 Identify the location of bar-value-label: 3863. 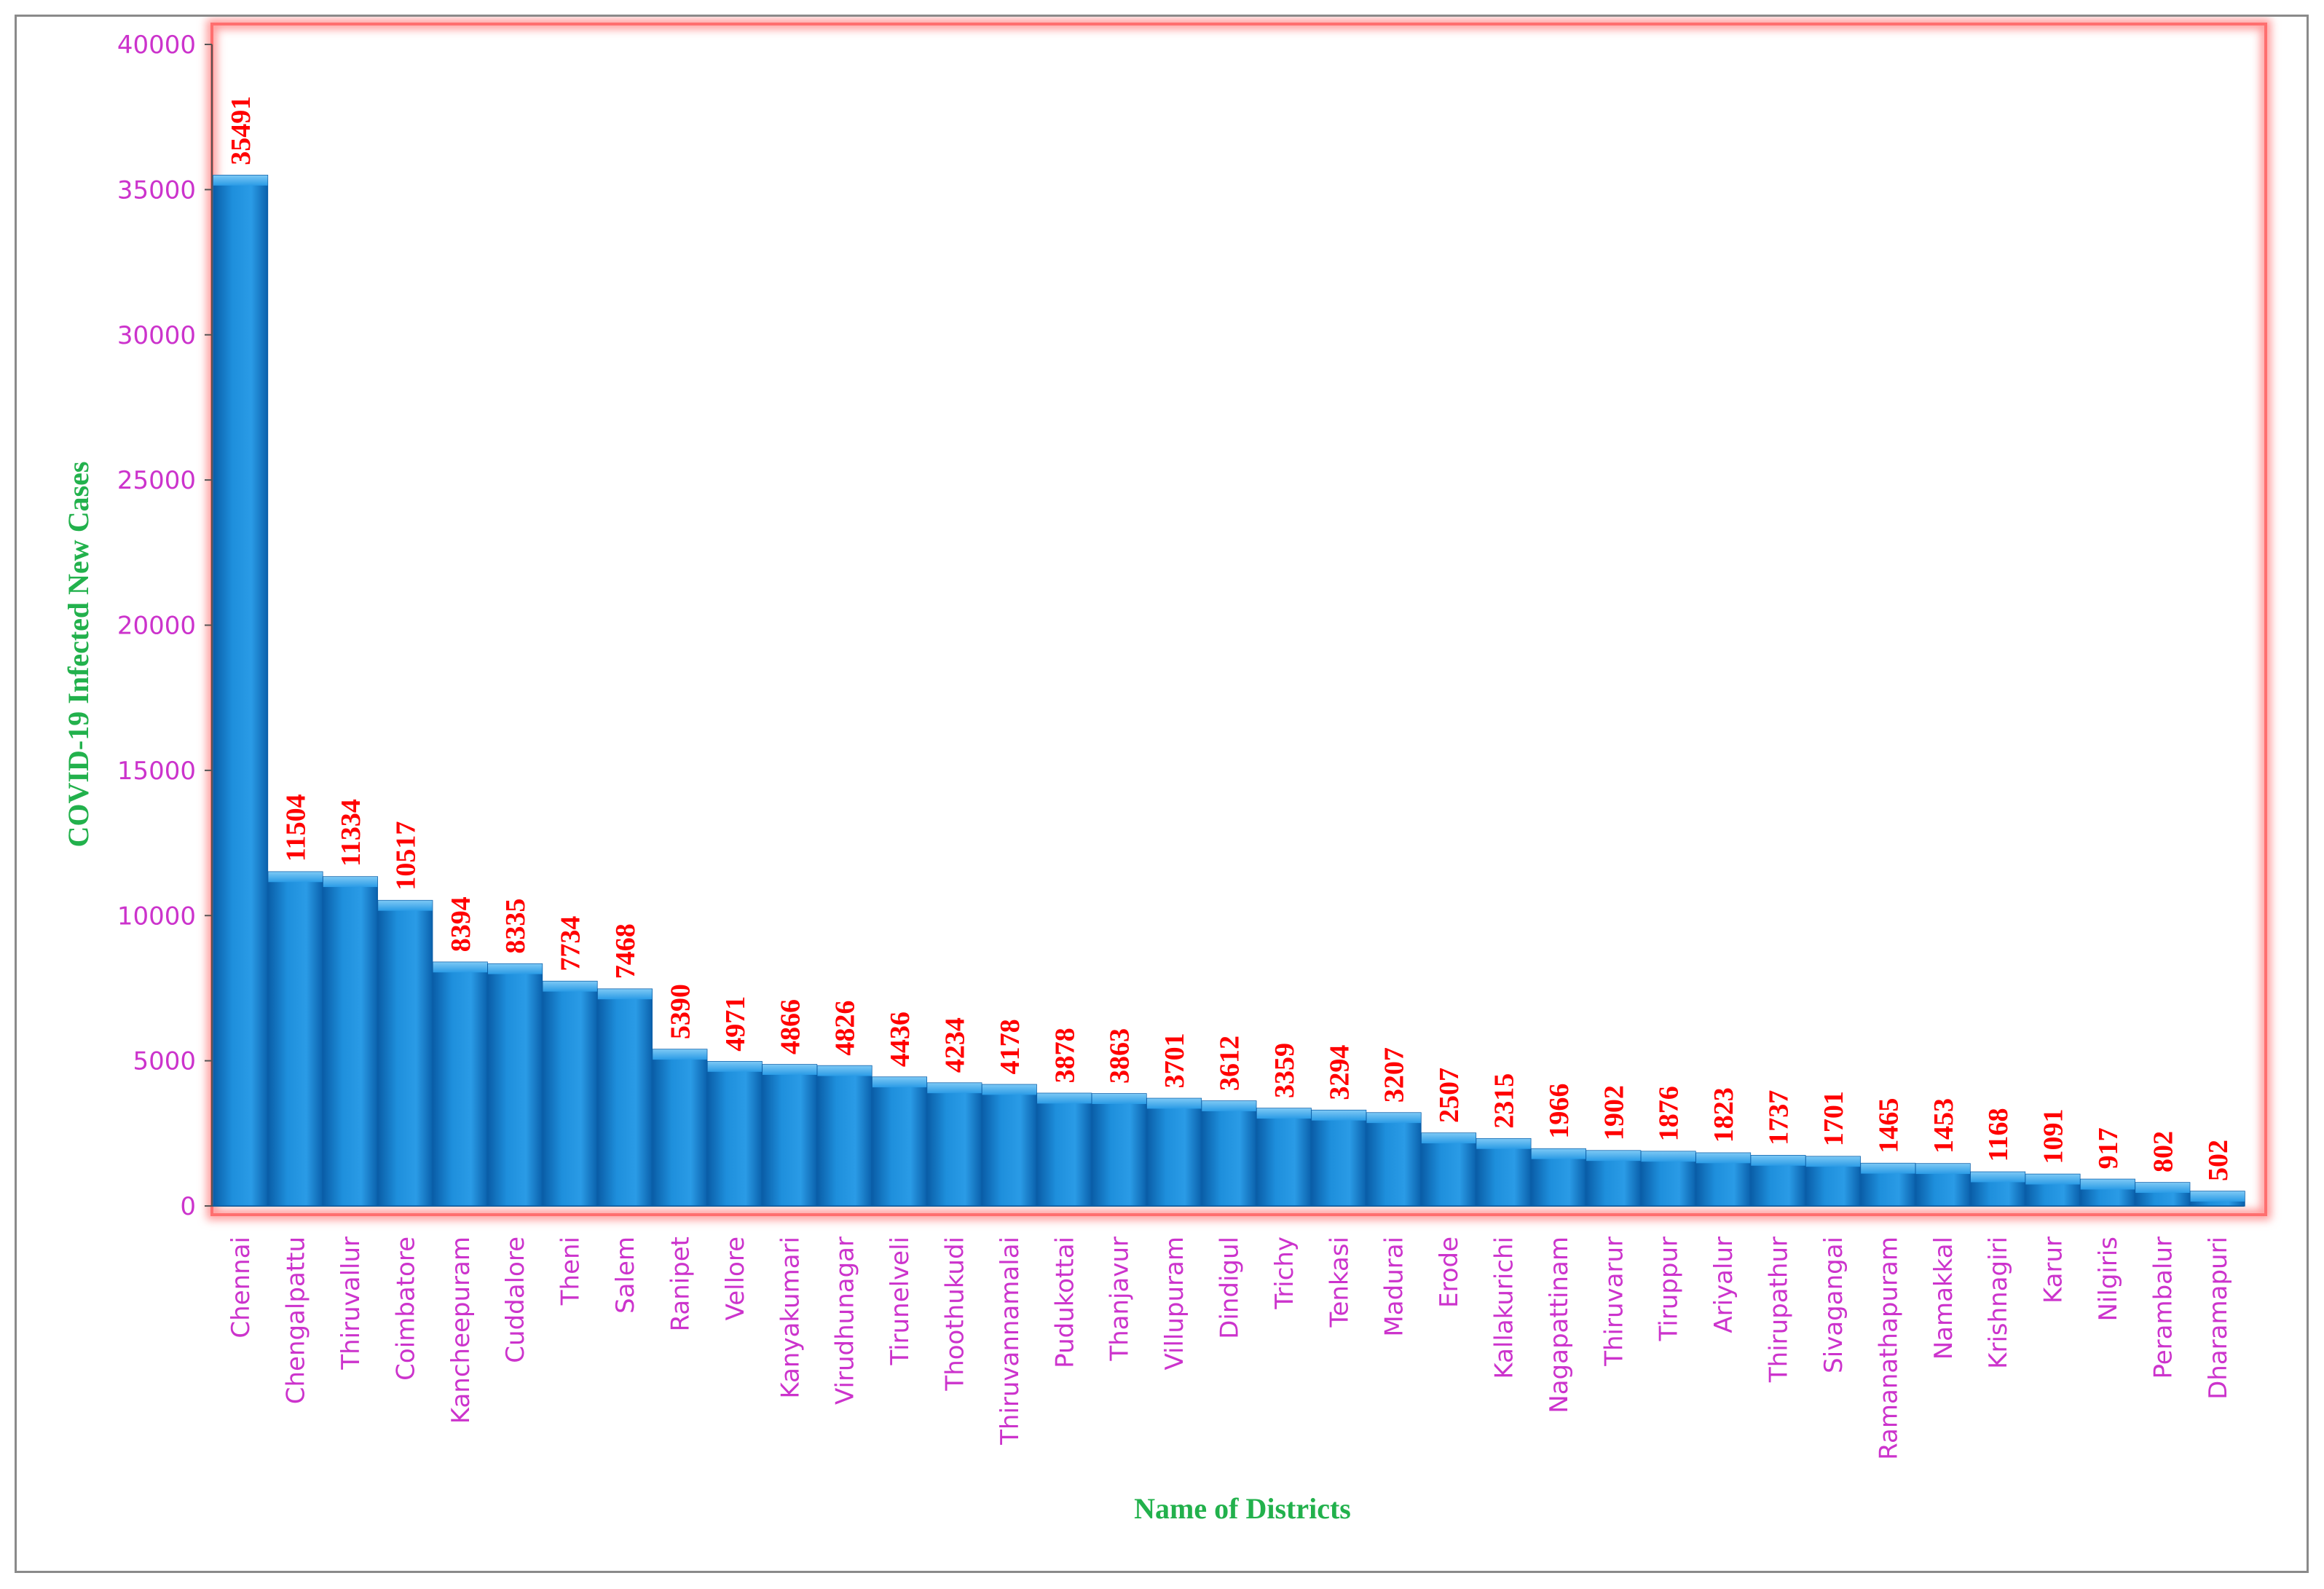
(1120, 1056).